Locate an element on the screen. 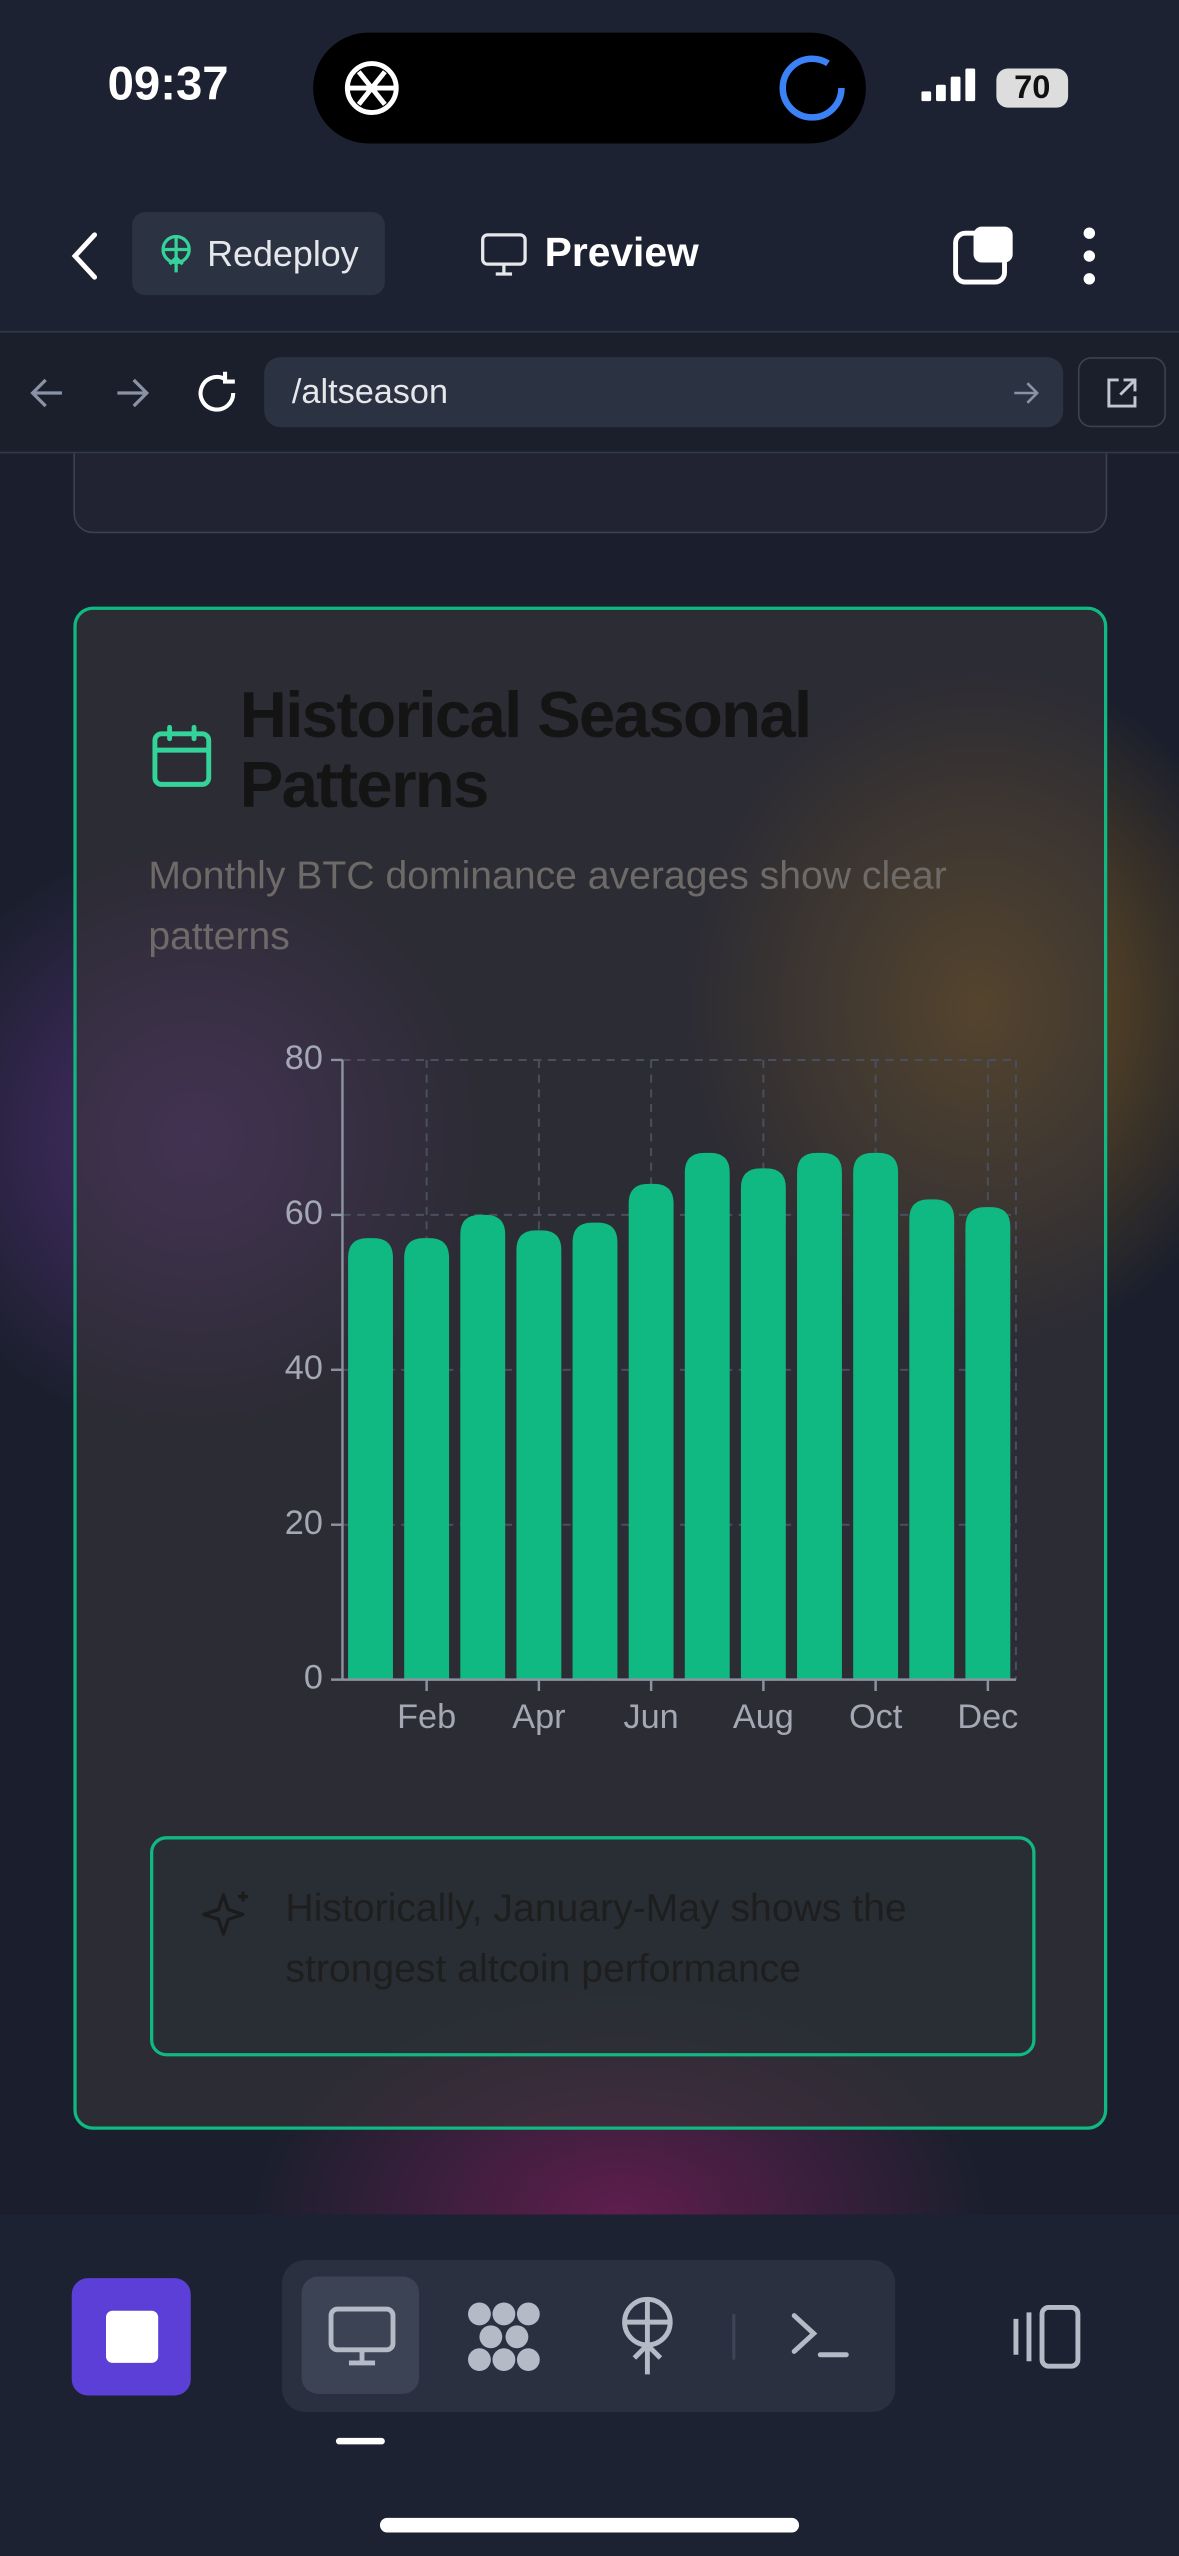 The image size is (1179, 2556). go-icon is located at coordinates (1026, 393).